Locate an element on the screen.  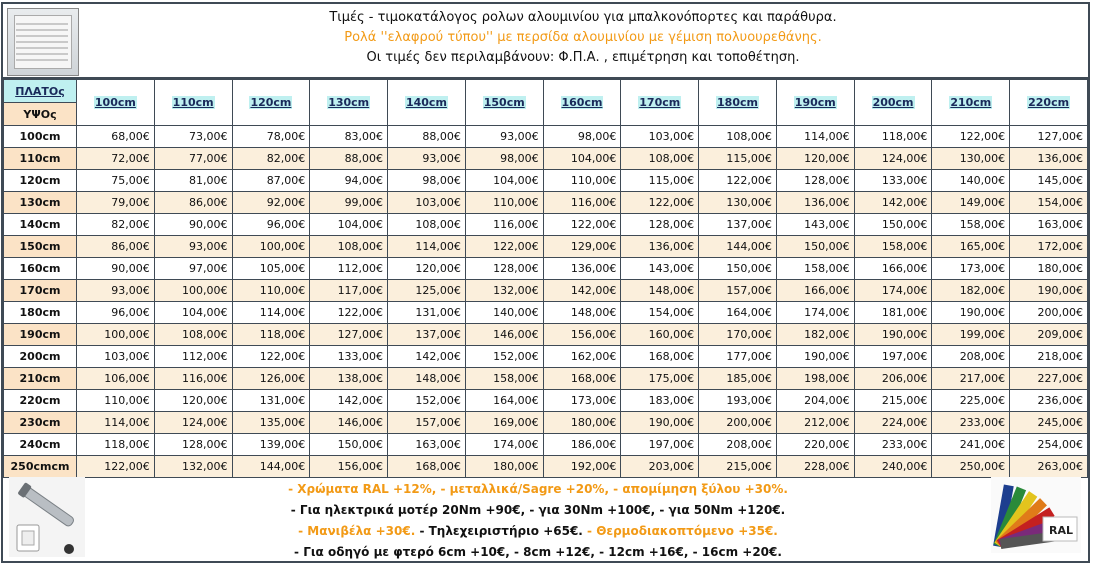
price-cell: 233,00€ is located at coordinates (893, 444).